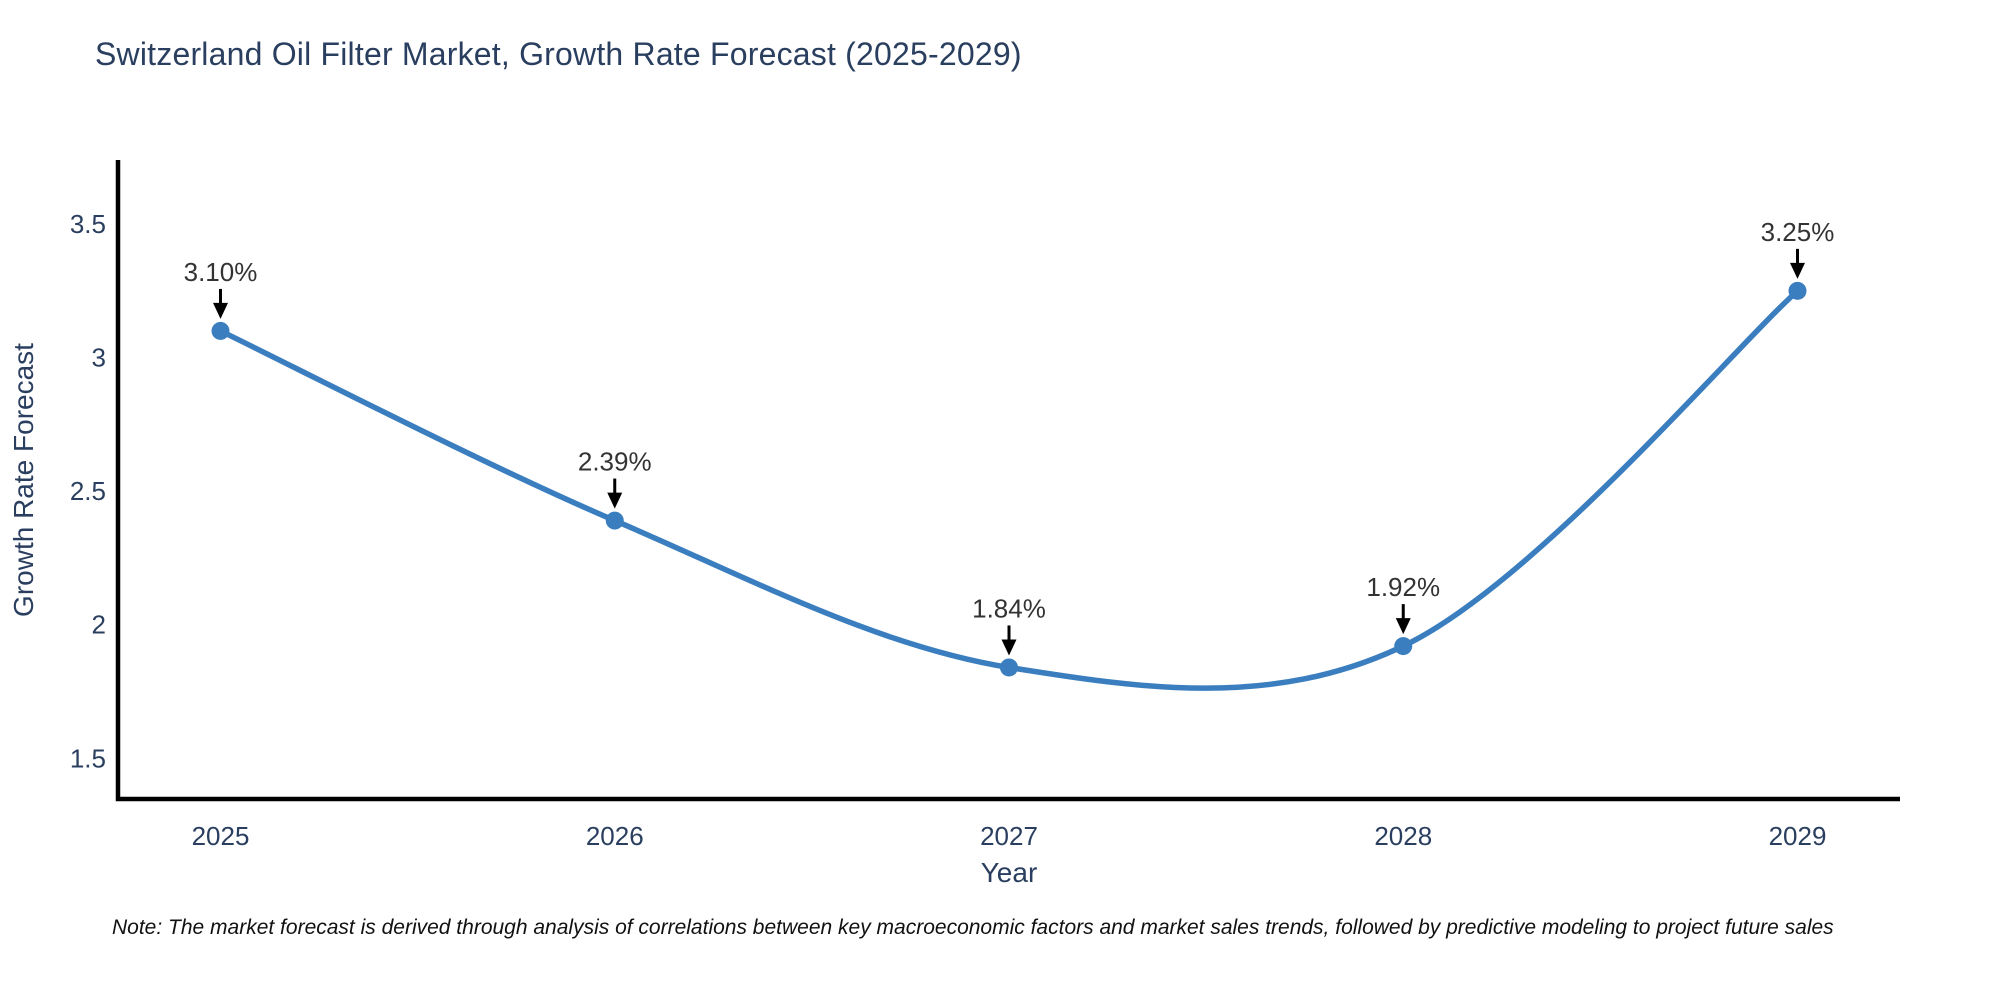  What do you see at coordinates (1009, 872) in the screenshot?
I see `x-axis-title: Year` at bounding box center [1009, 872].